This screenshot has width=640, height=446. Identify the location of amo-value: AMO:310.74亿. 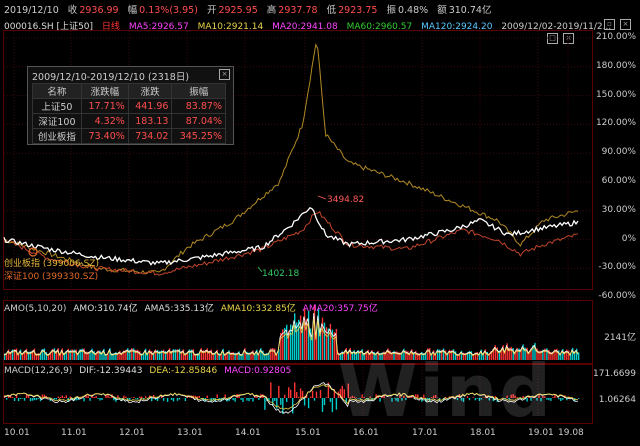
(105, 309).